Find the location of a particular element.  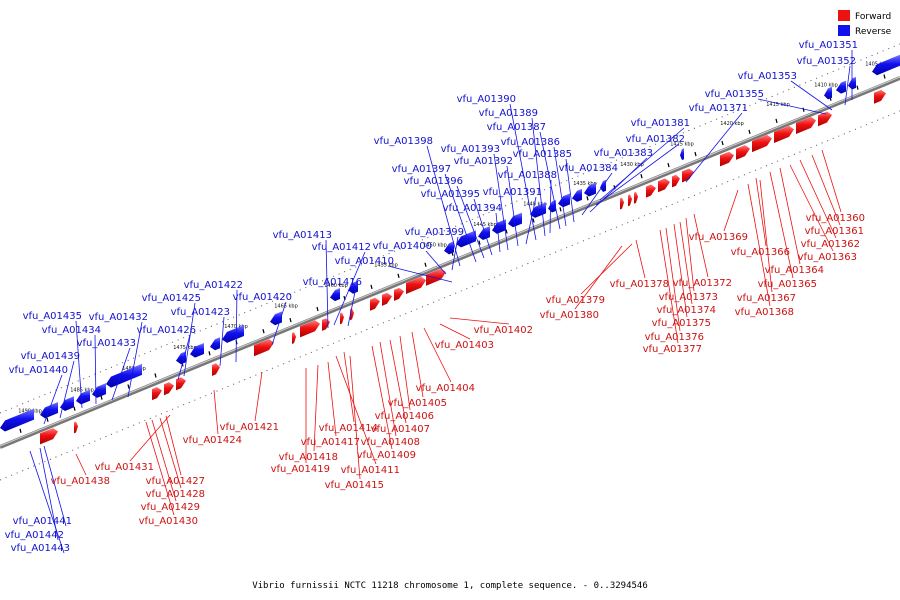

forward-gene-label: vfu_A01366 is located at coordinates (760, 217).